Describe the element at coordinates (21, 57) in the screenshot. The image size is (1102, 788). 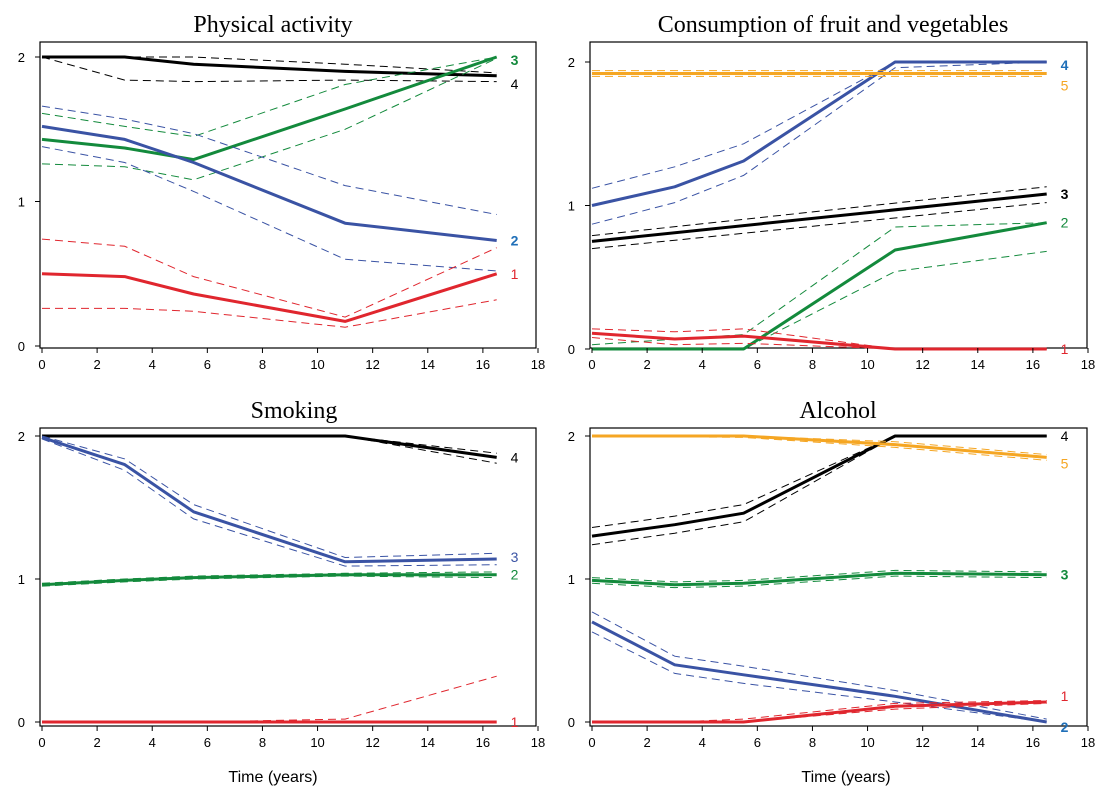
I see `y-tick-label: 2` at that location.